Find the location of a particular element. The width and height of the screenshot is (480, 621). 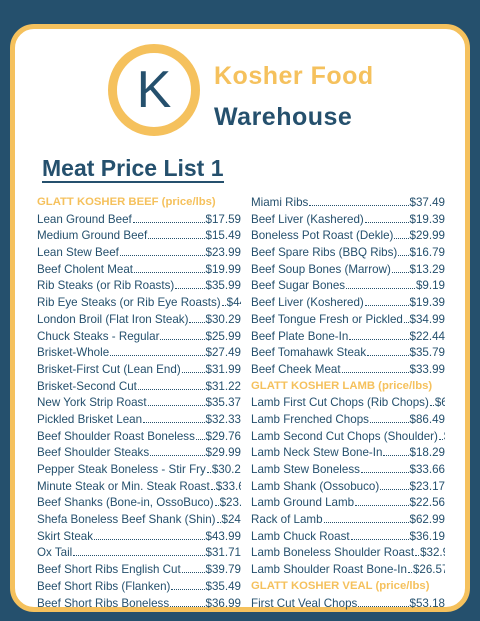

section-heading-label: GLATT KOSHER VEAL (price/lbs) is located at coordinates (340, 585).